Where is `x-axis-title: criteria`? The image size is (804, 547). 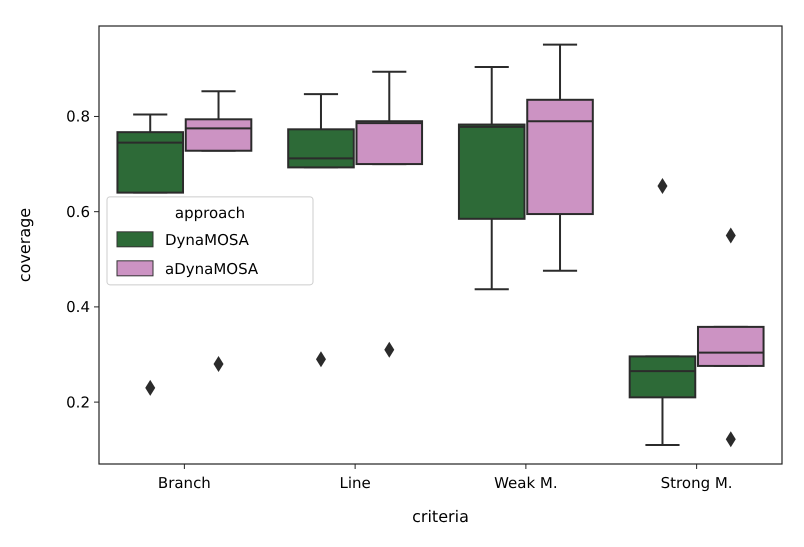
x-axis-title: criteria is located at coordinates (440, 516).